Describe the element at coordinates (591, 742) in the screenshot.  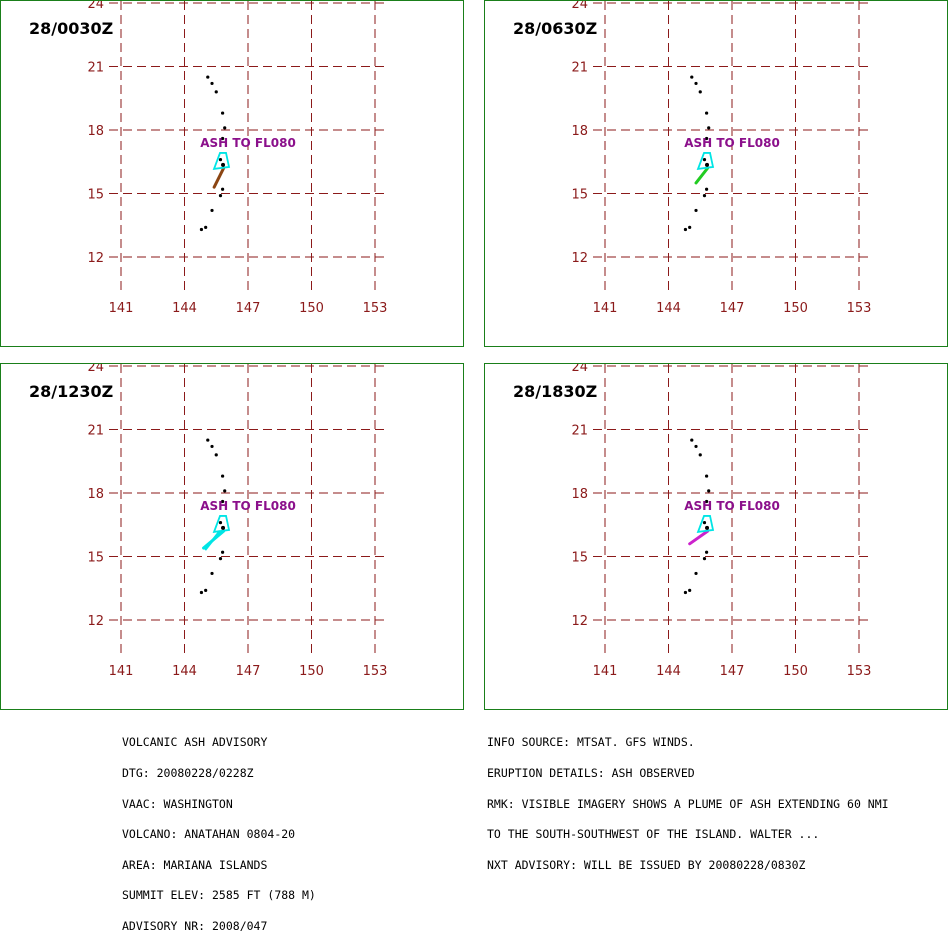
I see `advisory-line: INFO SOURCE: MTSAT. GFS WINDS.` at that location.